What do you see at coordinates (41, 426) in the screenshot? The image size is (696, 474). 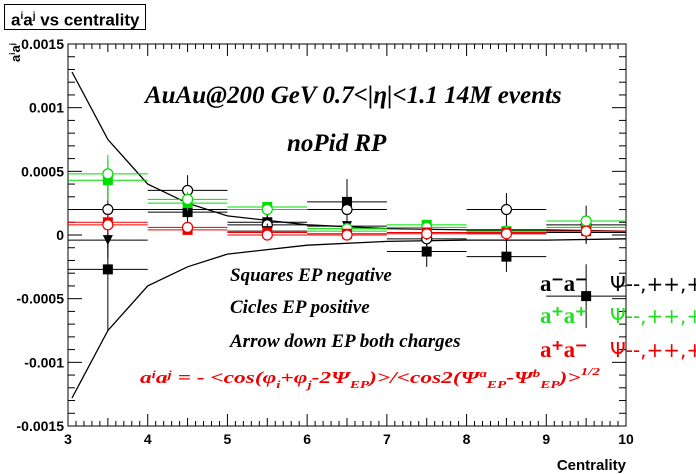 I see `y-tick-label: -0.0015` at bounding box center [41, 426].